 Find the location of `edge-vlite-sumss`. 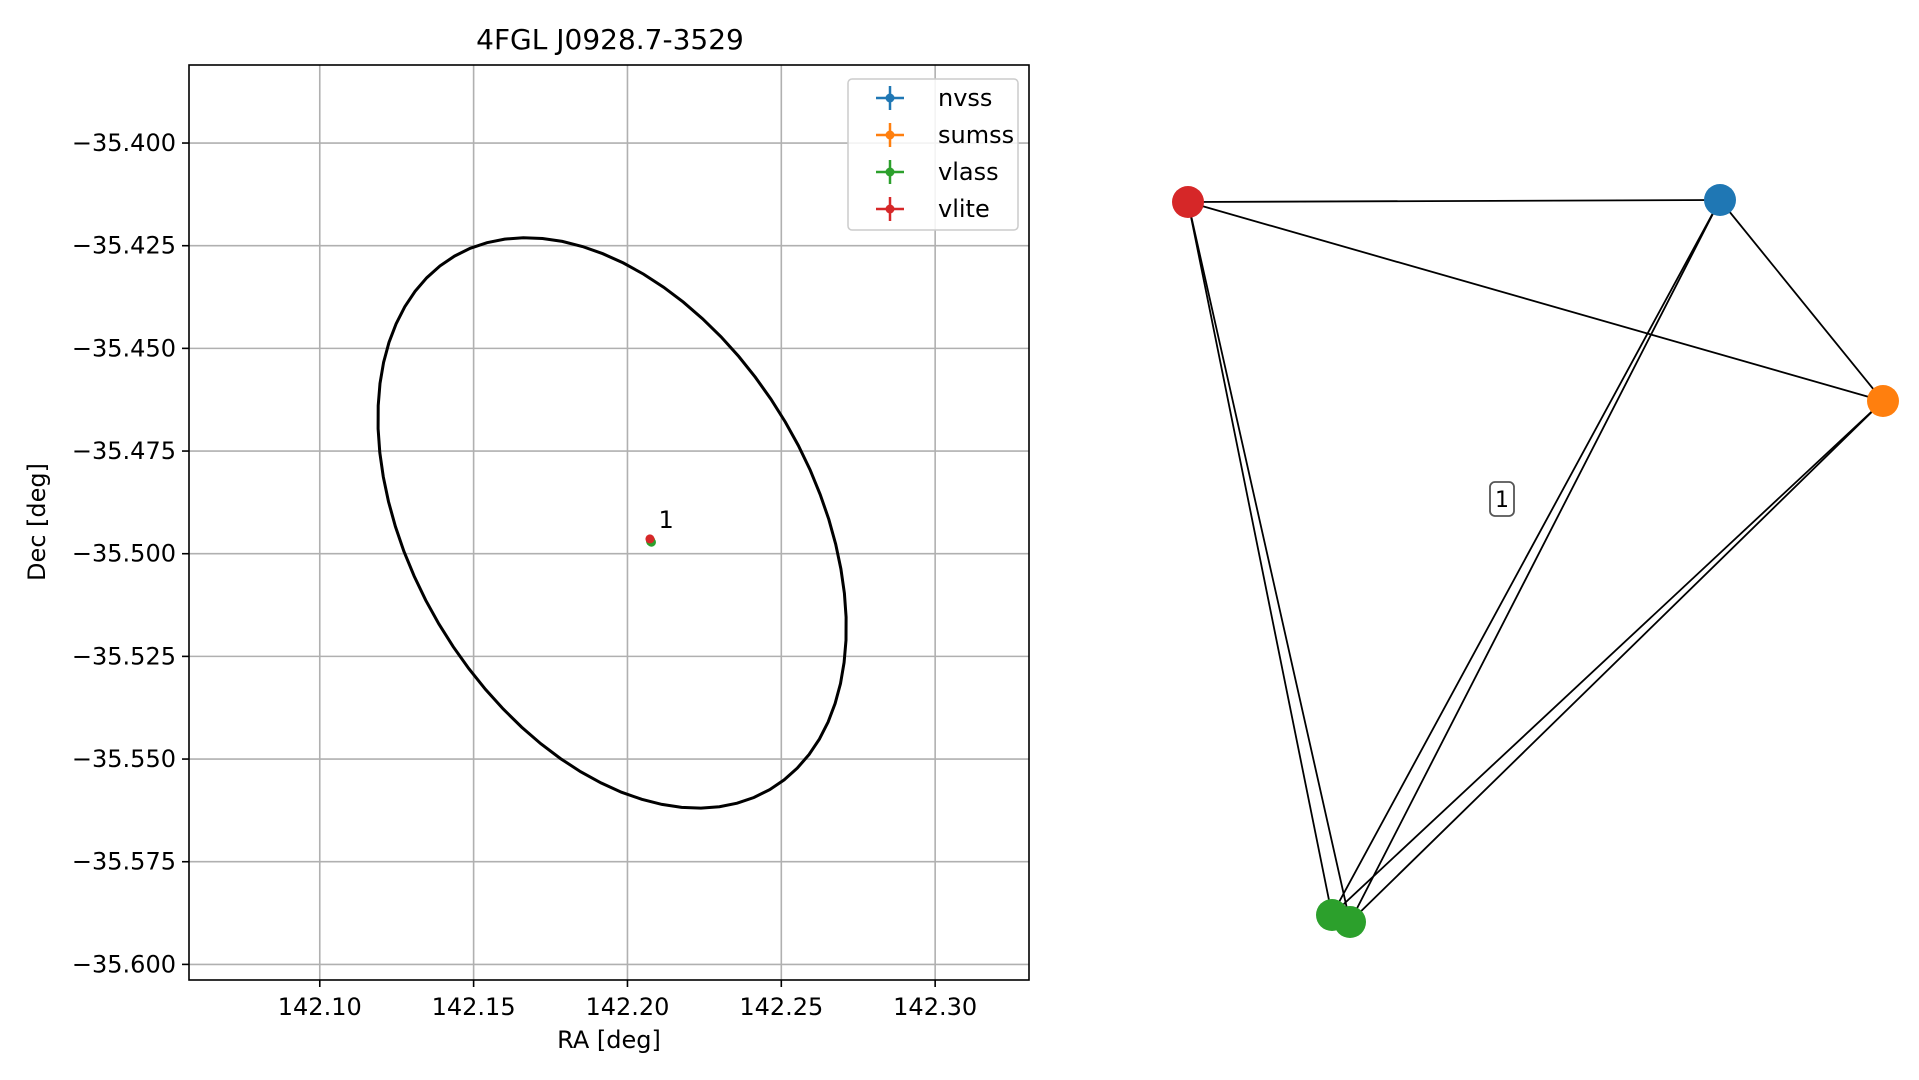

edge-vlite-sumss is located at coordinates (1535, 301).